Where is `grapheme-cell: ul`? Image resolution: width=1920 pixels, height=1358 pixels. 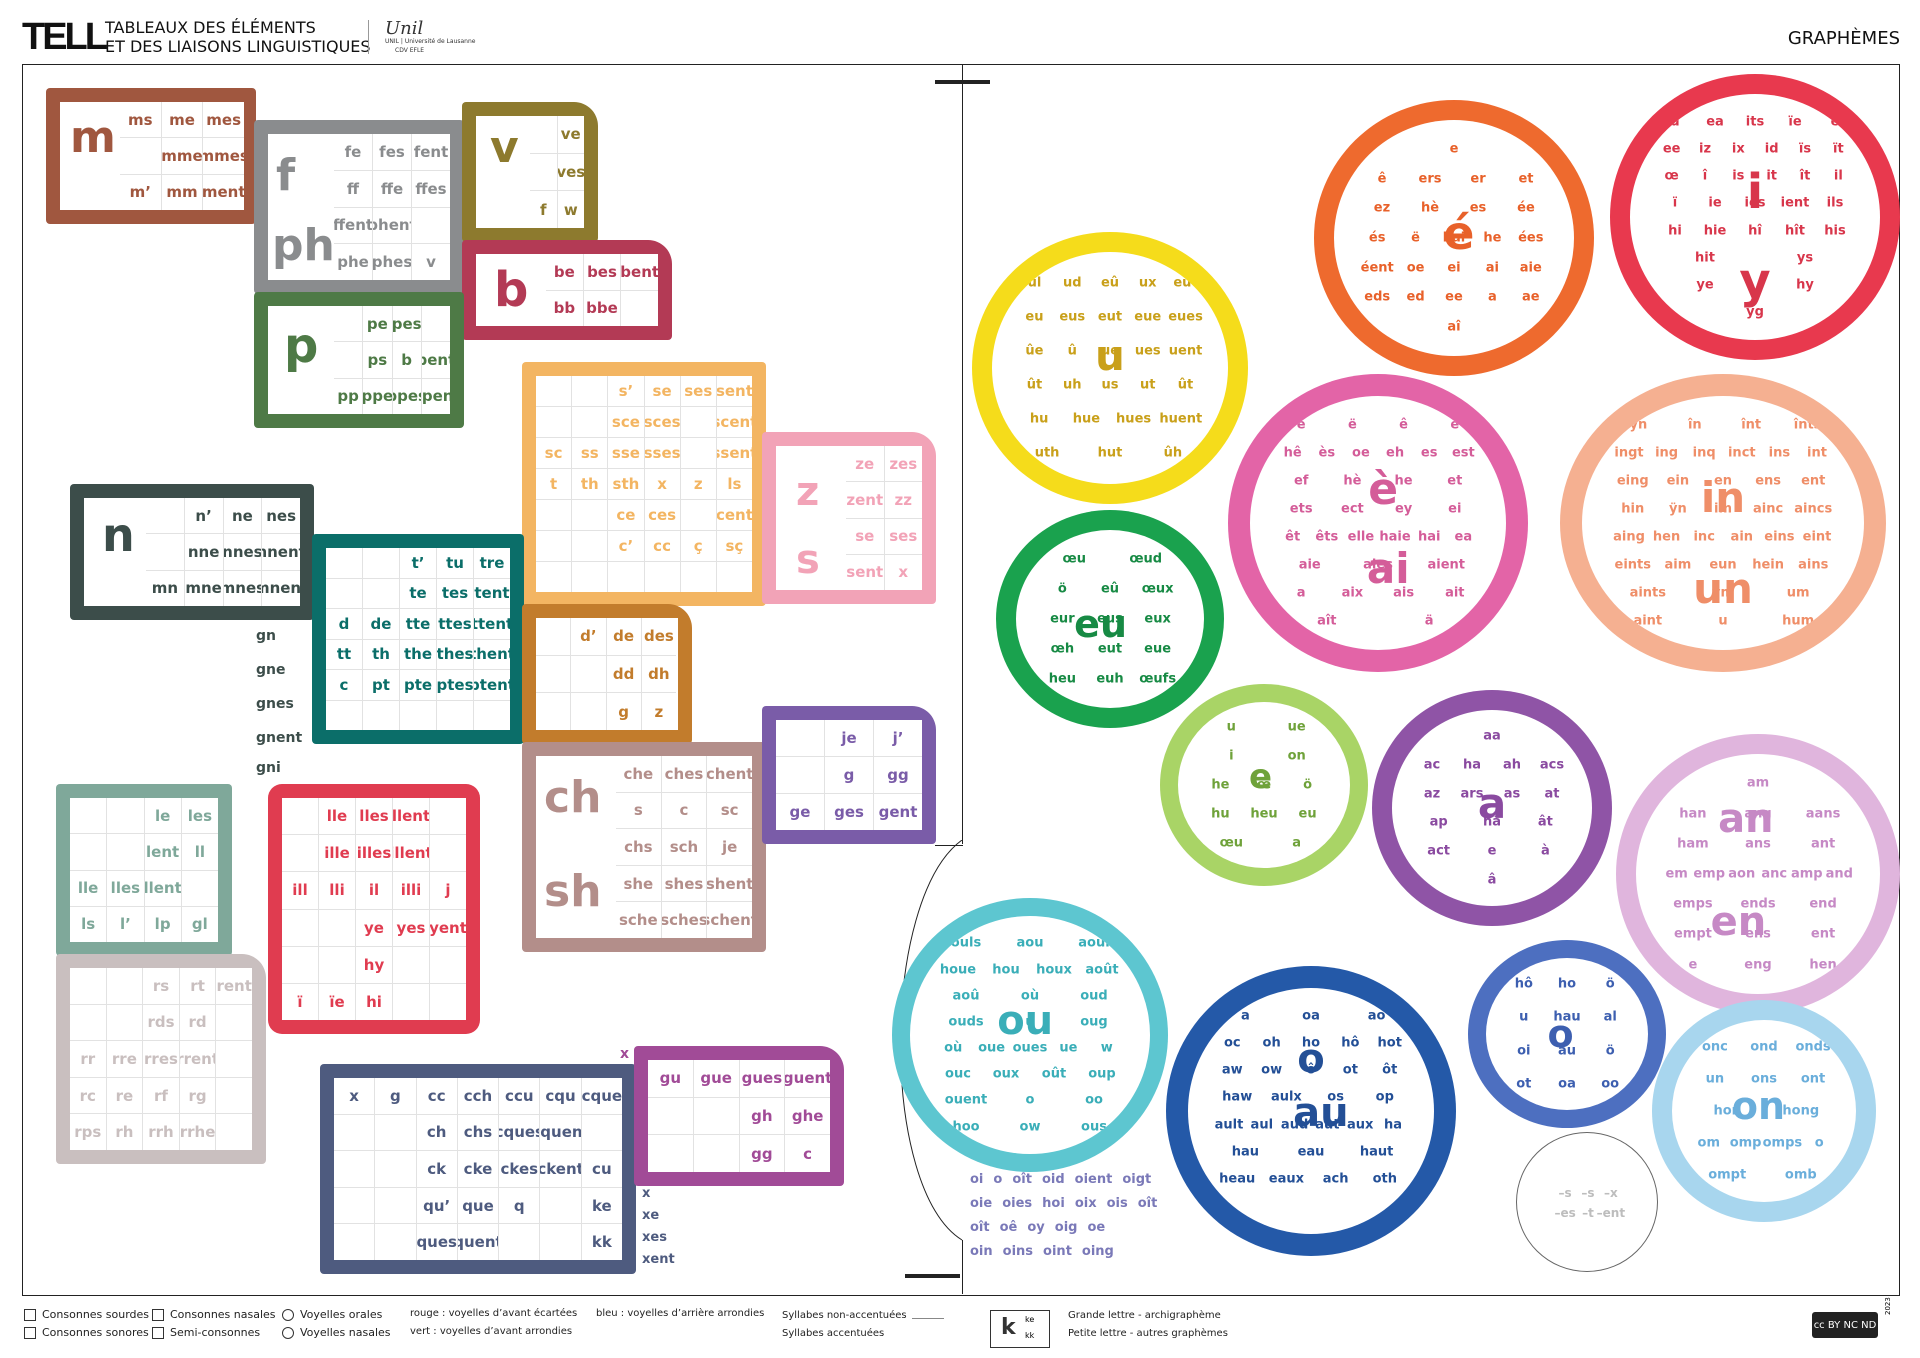
grapheme-cell: ul is located at coordinates (1034, 283).